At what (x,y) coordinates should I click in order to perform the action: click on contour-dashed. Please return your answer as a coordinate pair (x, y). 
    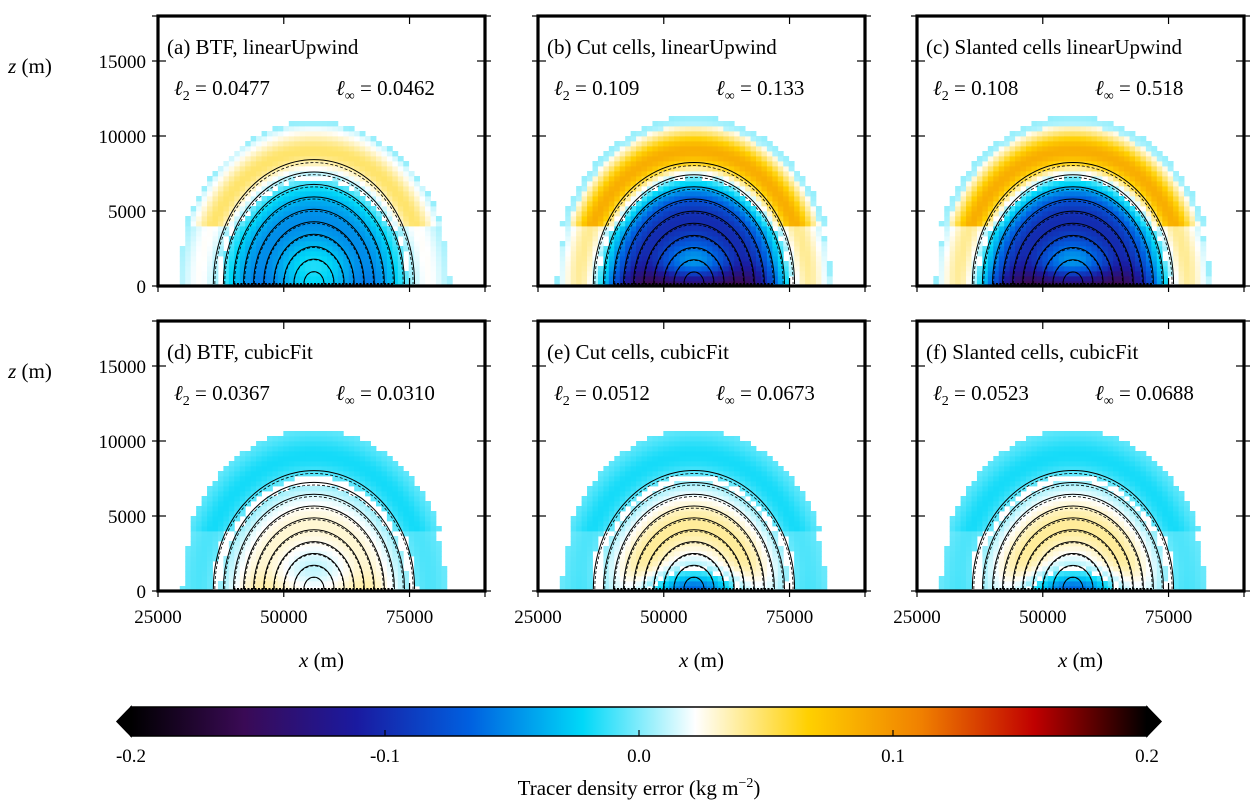
    Looking at the image, I should click on (694, 278).